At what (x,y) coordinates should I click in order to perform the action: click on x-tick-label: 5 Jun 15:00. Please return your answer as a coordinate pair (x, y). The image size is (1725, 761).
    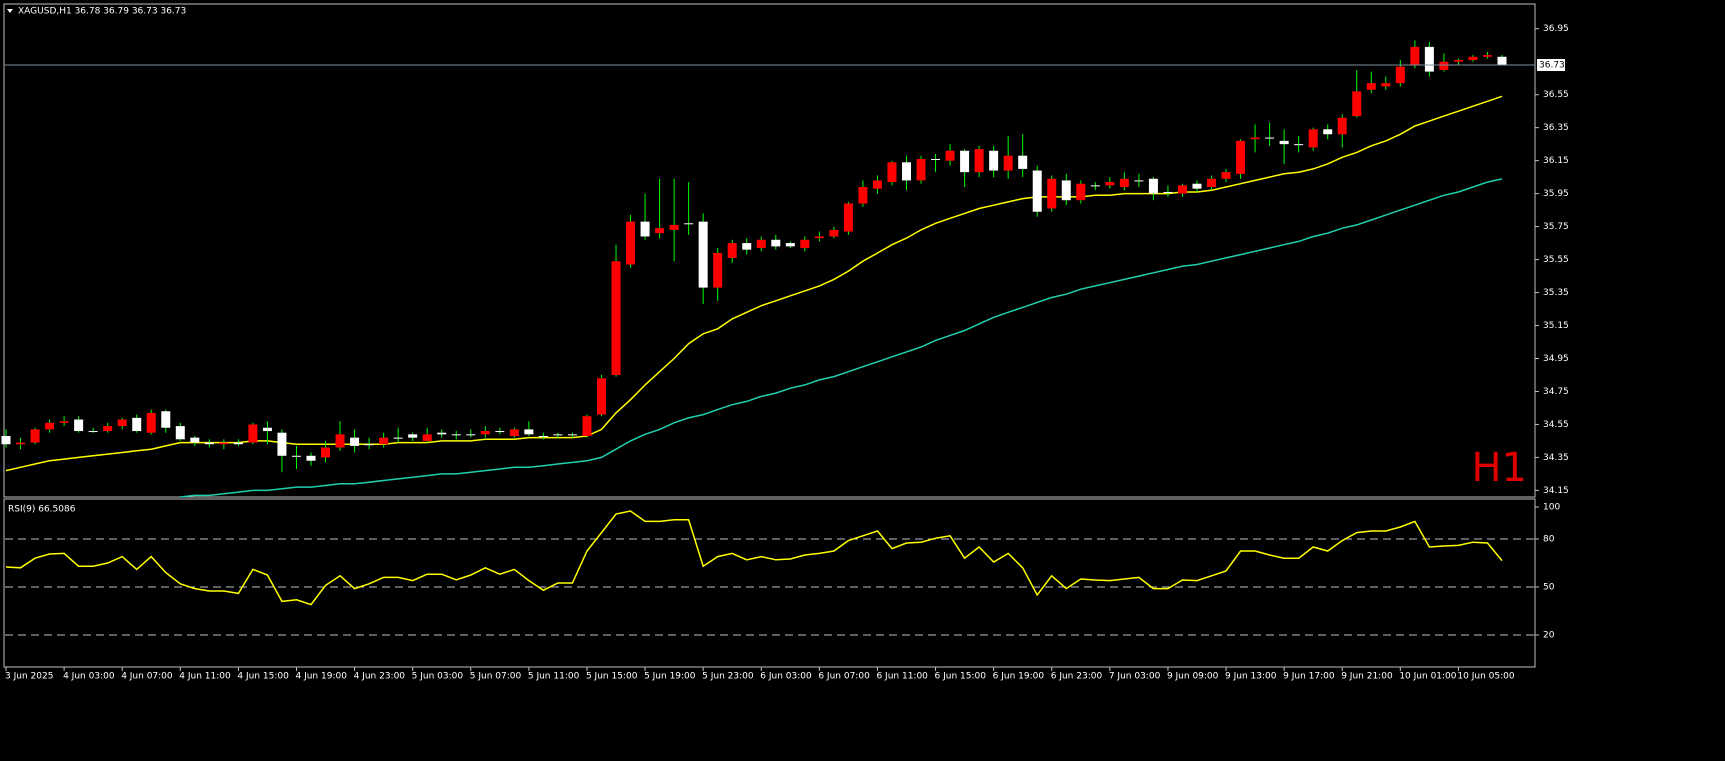
    Looking at the image, I should click on (612, 677).